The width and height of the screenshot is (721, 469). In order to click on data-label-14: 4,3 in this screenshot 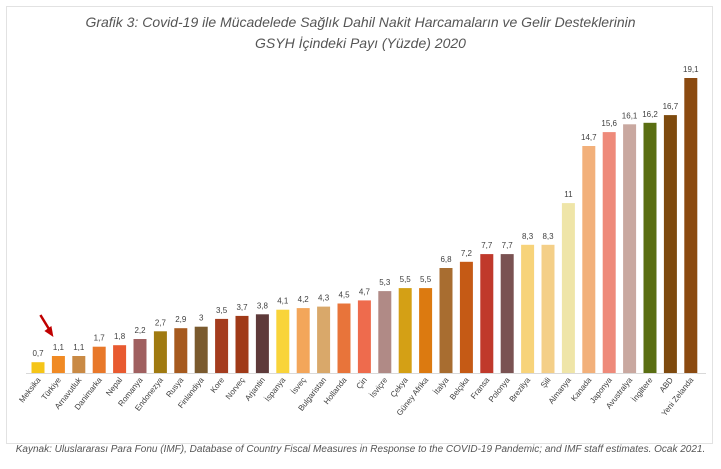, I will do `click(324, 298)`.